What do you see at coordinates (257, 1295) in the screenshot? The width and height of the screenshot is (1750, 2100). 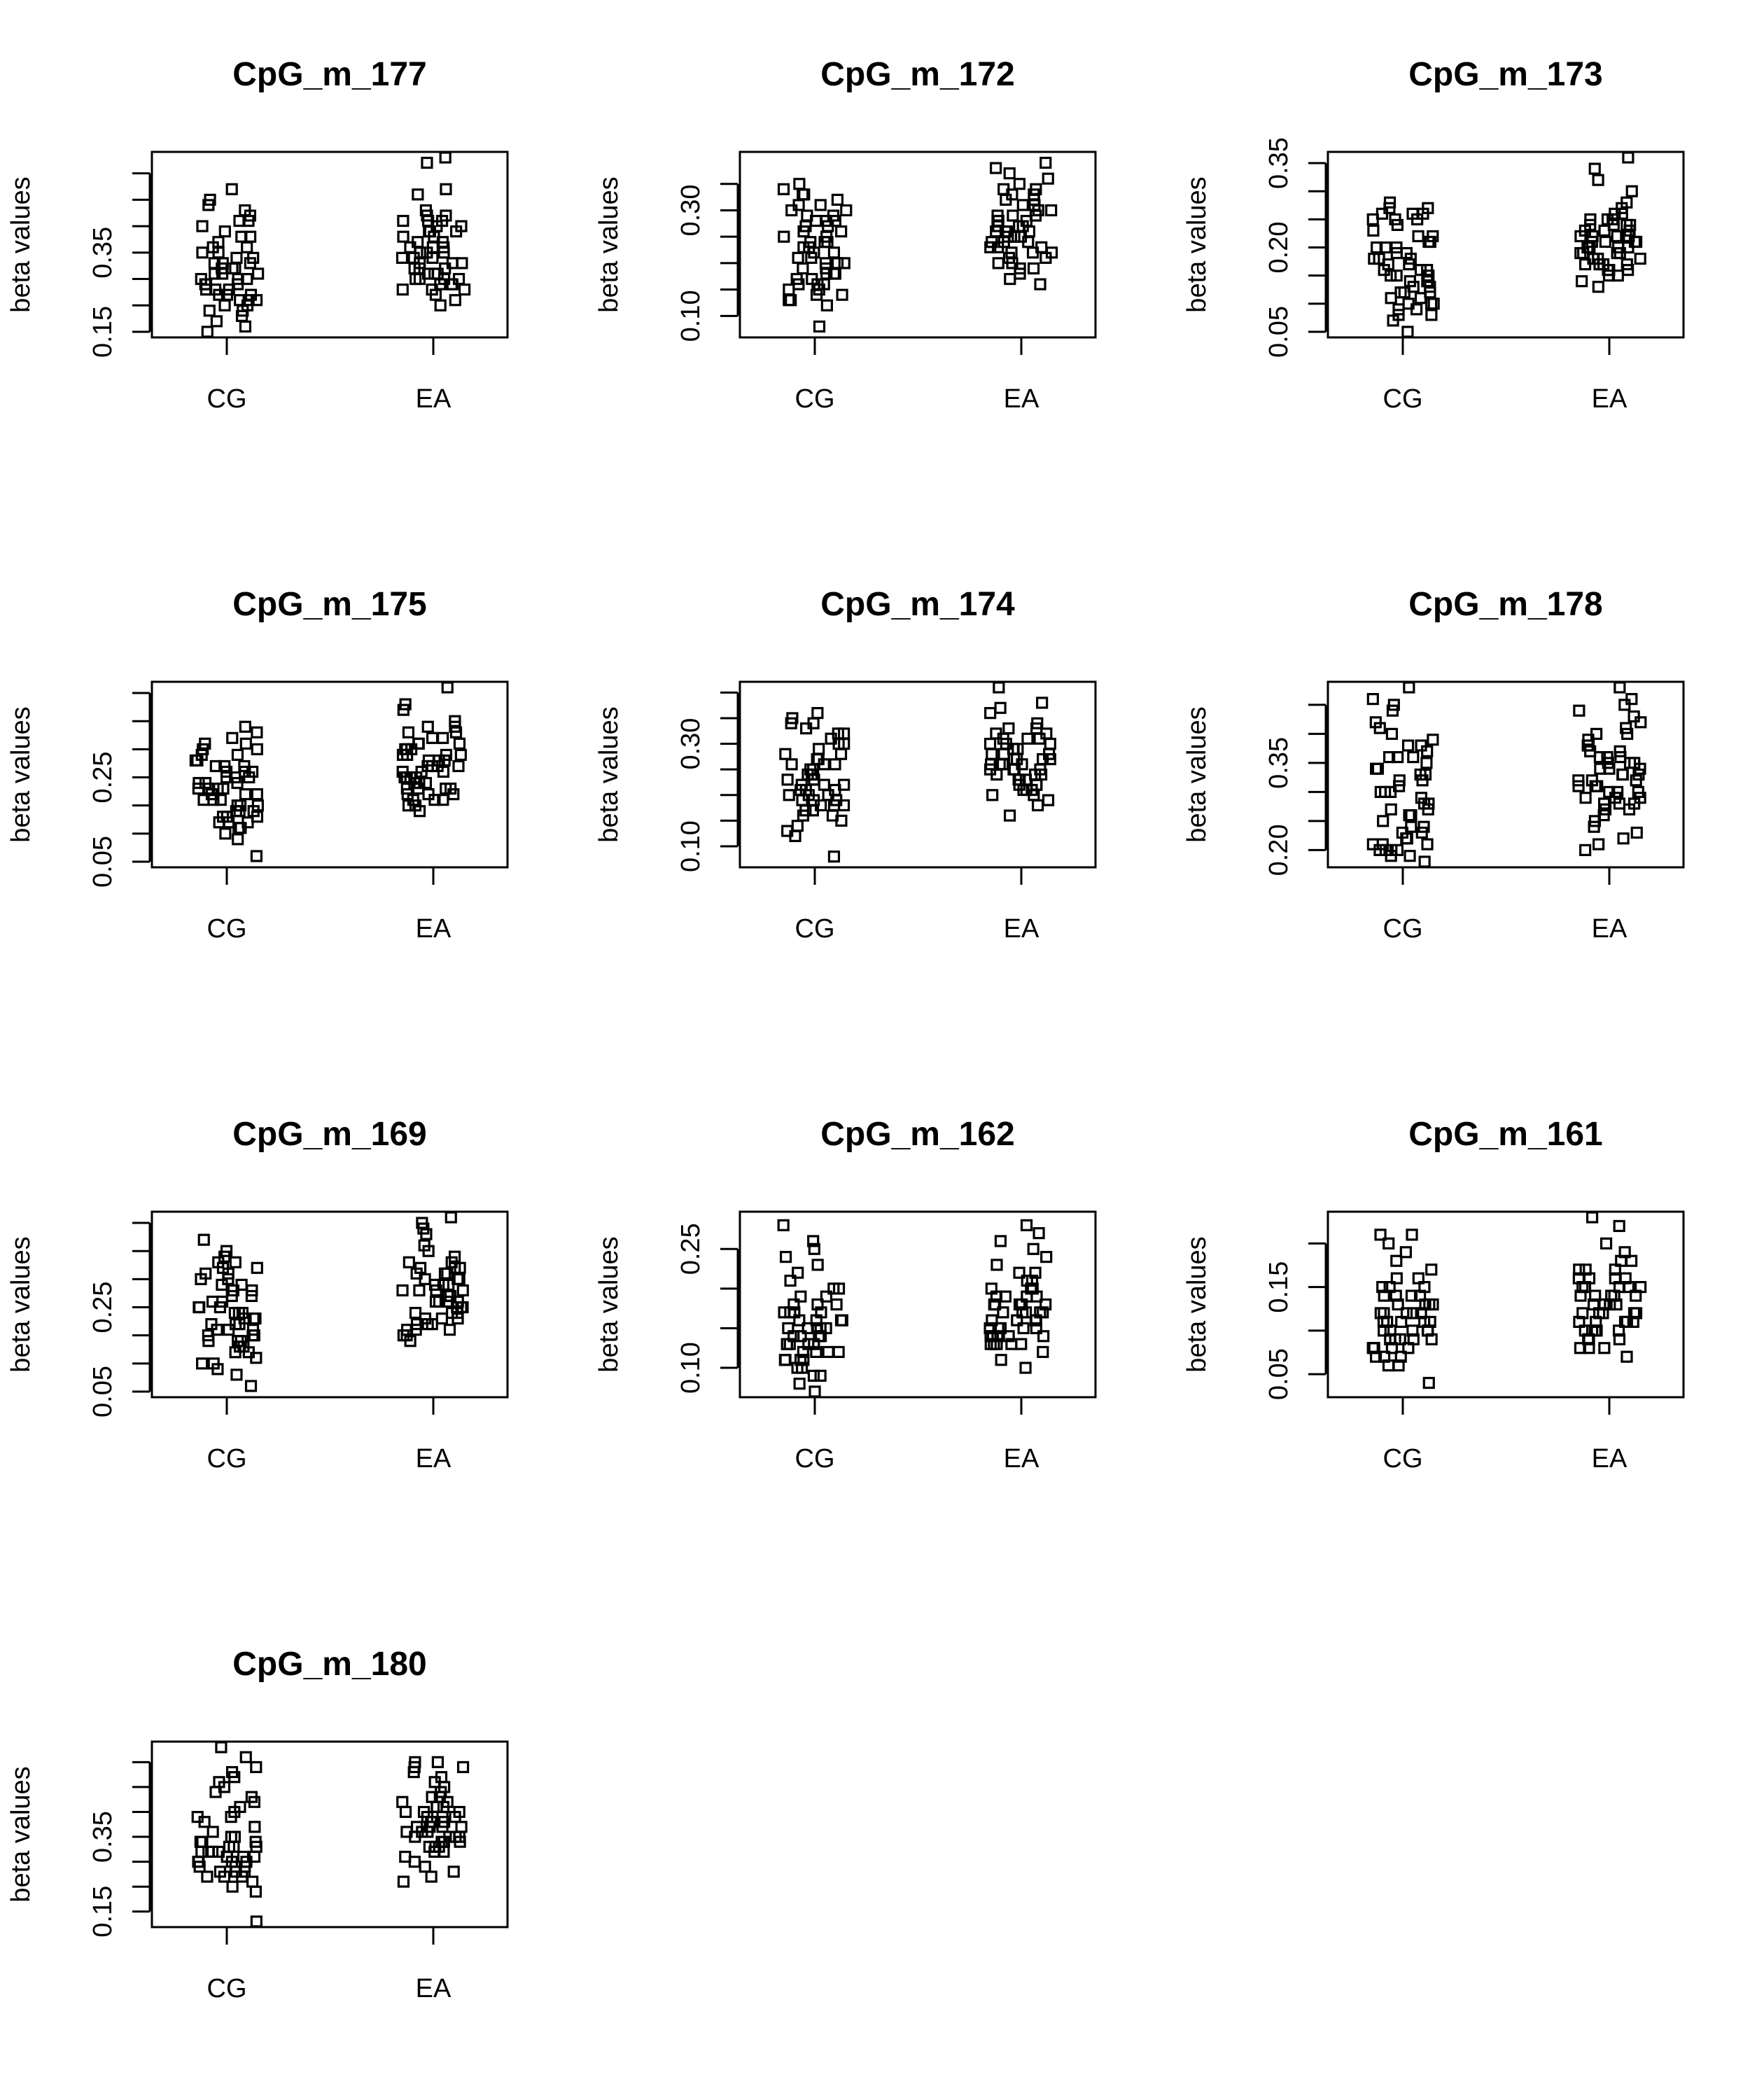 I see `panel-cpg-m-169: CpG_m_169 0.05 0.25 beta values CG EA` at bounding box center [257, 1295].